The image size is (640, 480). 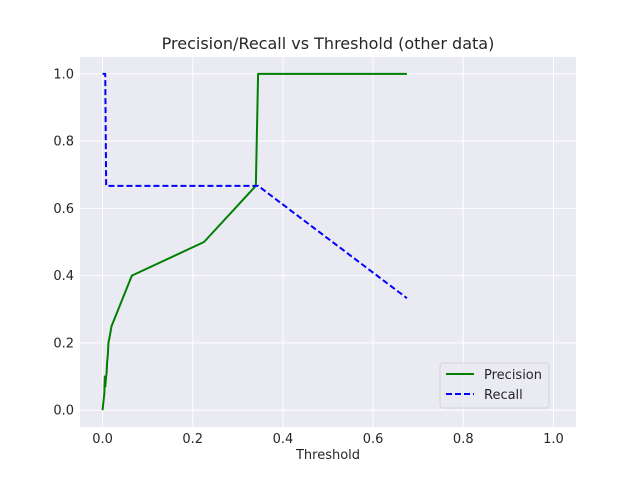 What do you see at coordinates (328, 439) in the screenshot?
I see `x-axis-ticks: 0.0 0.2 0.4 0.6 0.8 1.0` at bounding box center [328, 439].